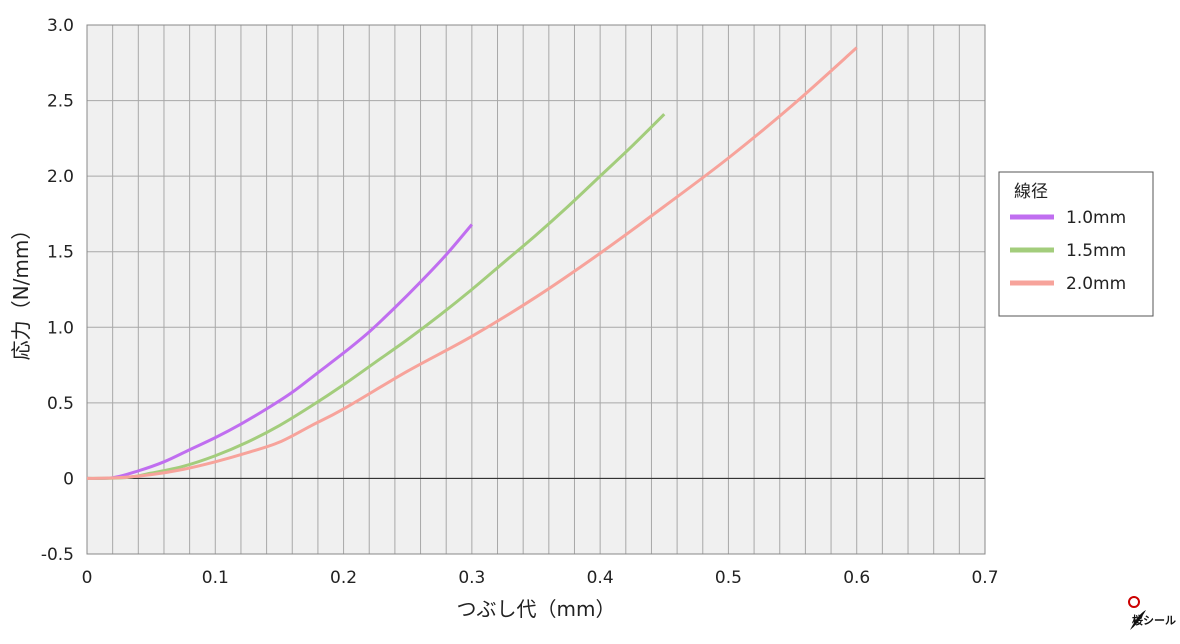 This screenshot has width=1180, height=644. I want to click on x-tick-label: 0, so click(87, 578).